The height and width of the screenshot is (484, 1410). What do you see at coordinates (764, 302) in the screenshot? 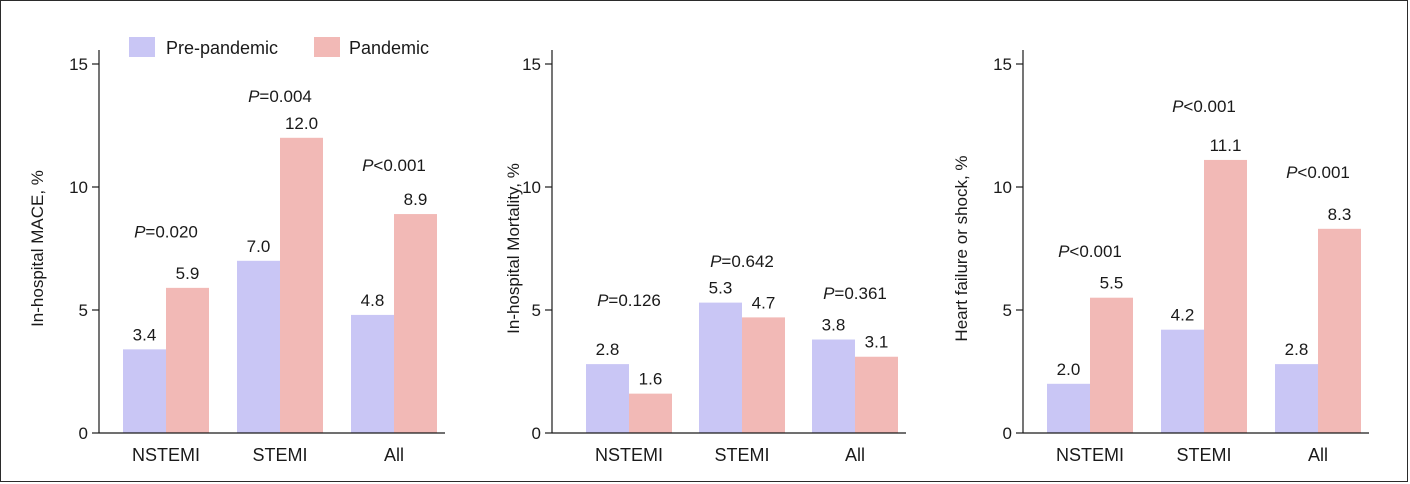
I see `bar-value-label: 4.7` at bounding box center [764, 302].